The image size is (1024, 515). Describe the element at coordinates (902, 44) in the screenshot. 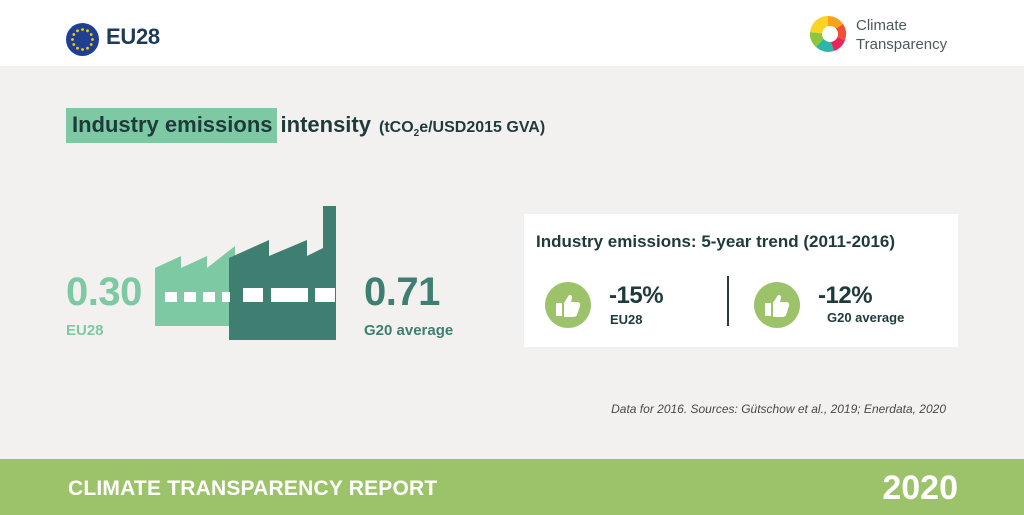

I see `logo-line-2: Transparency` at that location.